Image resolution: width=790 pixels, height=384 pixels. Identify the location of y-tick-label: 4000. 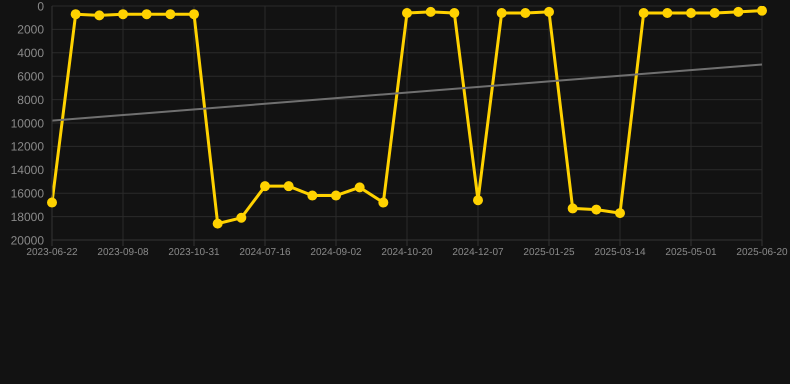
(30, 53).